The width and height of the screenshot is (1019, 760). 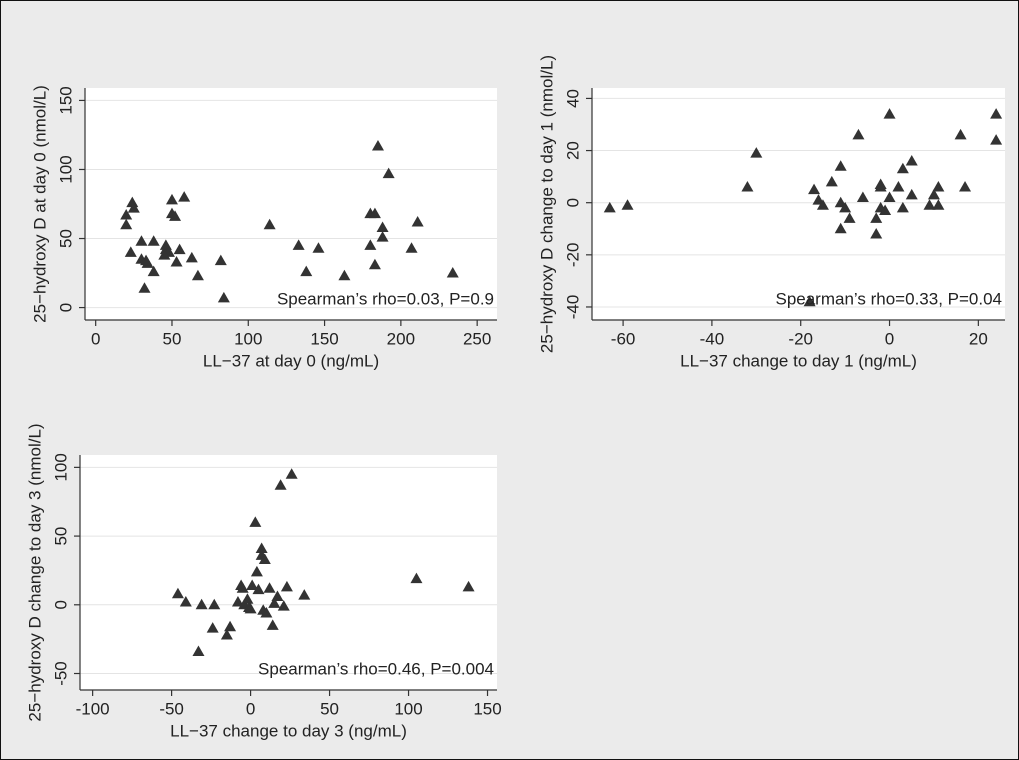 What do you see at coordinates (60, 673) in the screenshot?
I see `y-tick-label: -50` at bounding box center [60, 673].